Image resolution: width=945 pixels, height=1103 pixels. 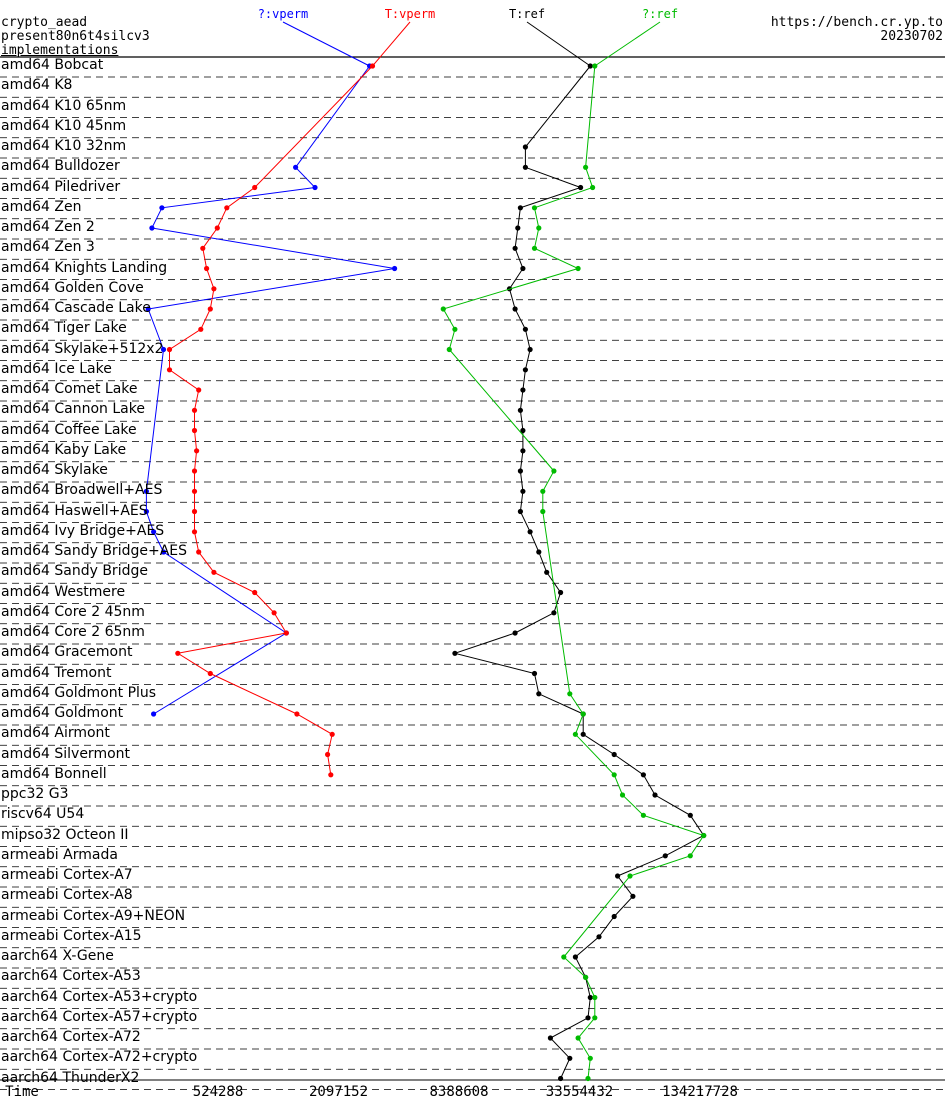 I want to click on row-label: amd64 Cannon Lake, so click(x=73, y=409).